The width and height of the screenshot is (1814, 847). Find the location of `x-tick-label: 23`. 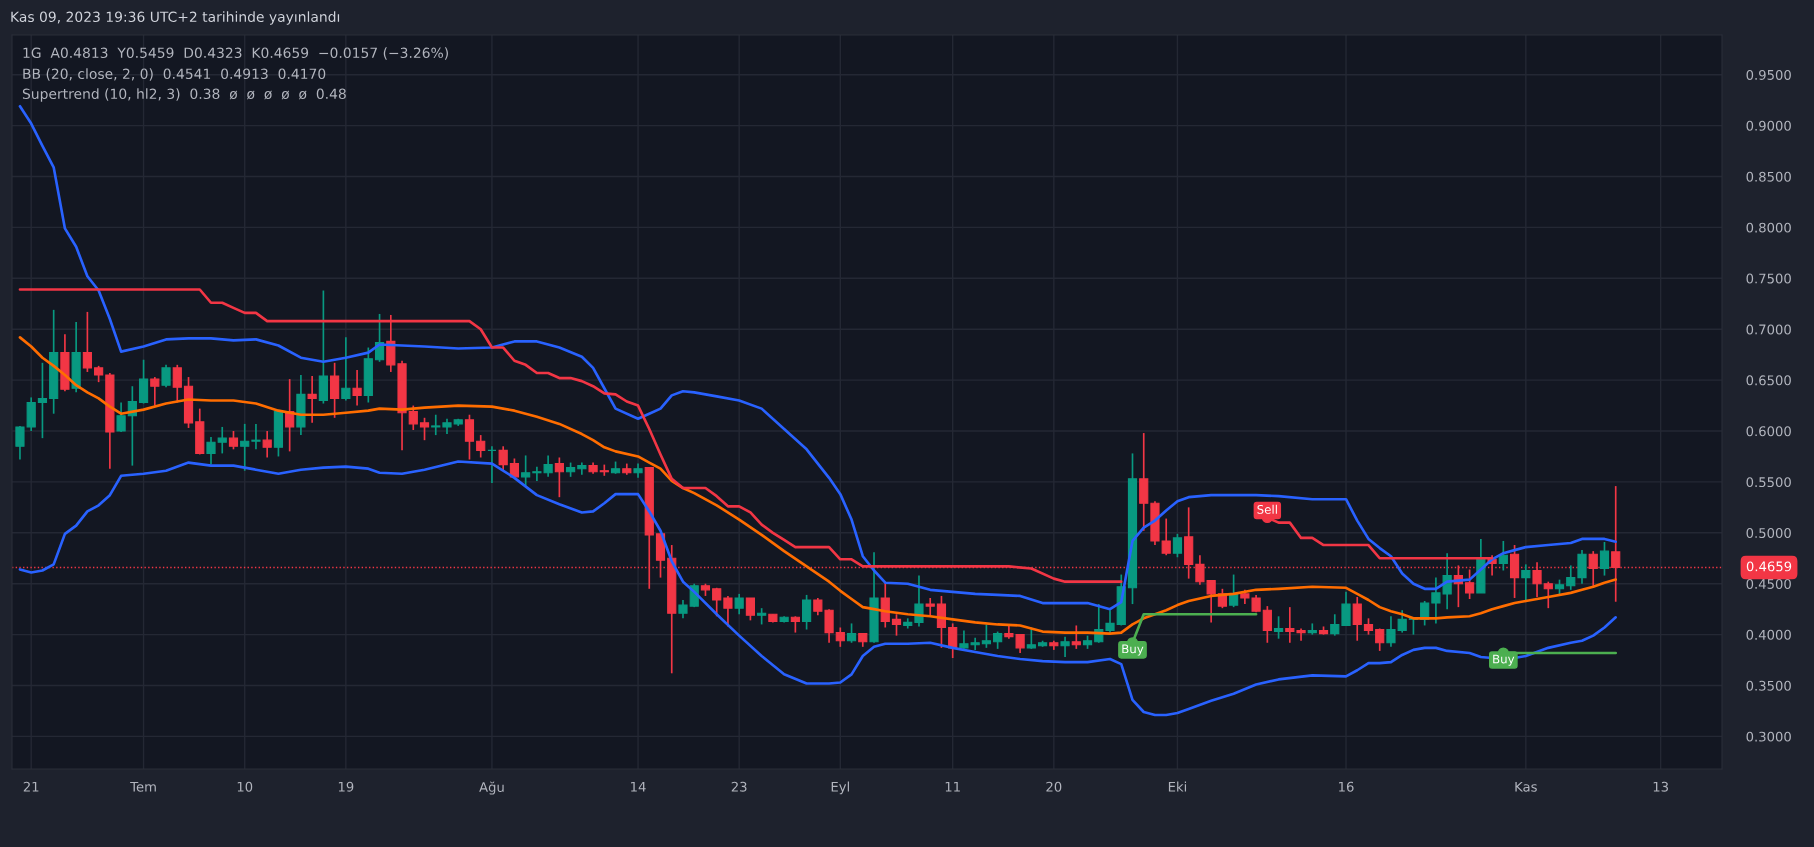

x-tick-label: 23 is located at coordinates (739, 786).